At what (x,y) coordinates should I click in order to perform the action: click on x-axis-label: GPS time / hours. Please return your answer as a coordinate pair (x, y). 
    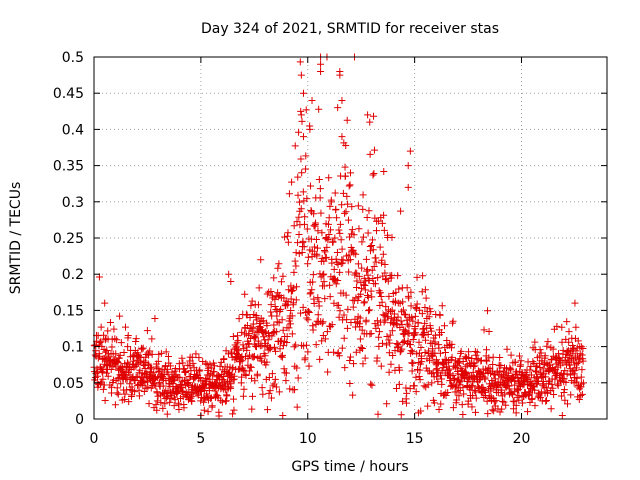
    Looking at the image, I should click on (349, 467).